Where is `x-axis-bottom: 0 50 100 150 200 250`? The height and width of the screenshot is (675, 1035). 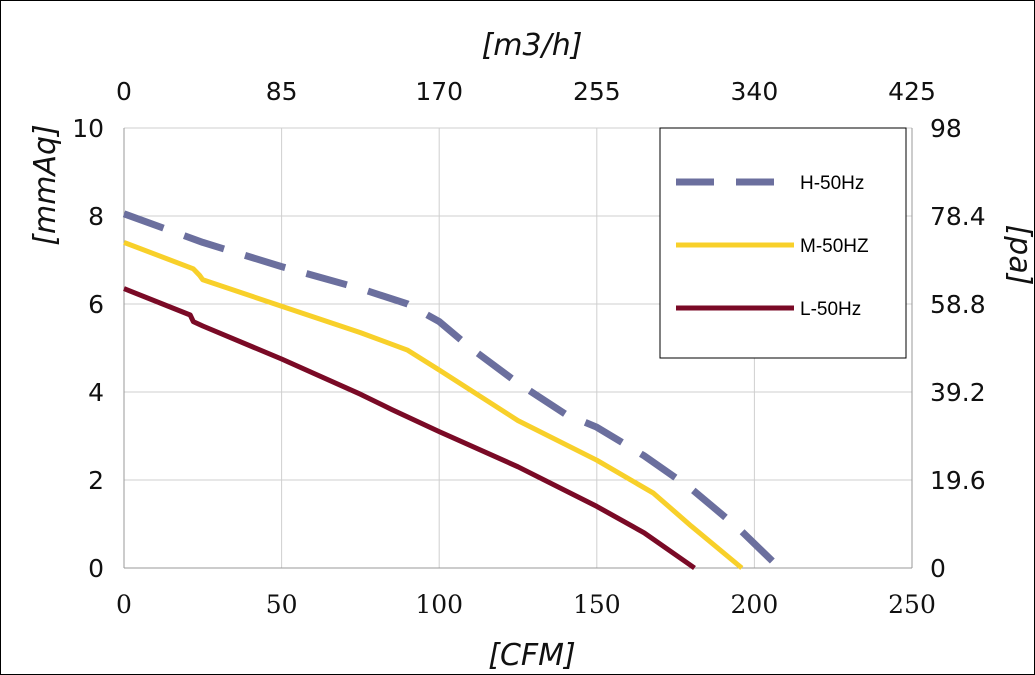 x-axis-bottom: 0 50 100 150 200 250 is located at coordinates (526, 604).